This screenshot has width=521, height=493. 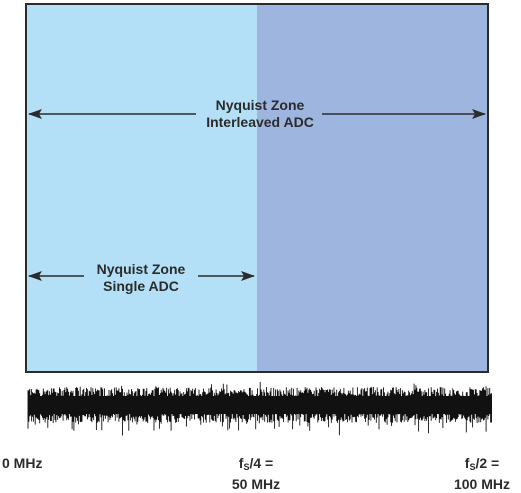 I want to click on freq-tick-zero: 0 MHz, so click(x=22, y=463).